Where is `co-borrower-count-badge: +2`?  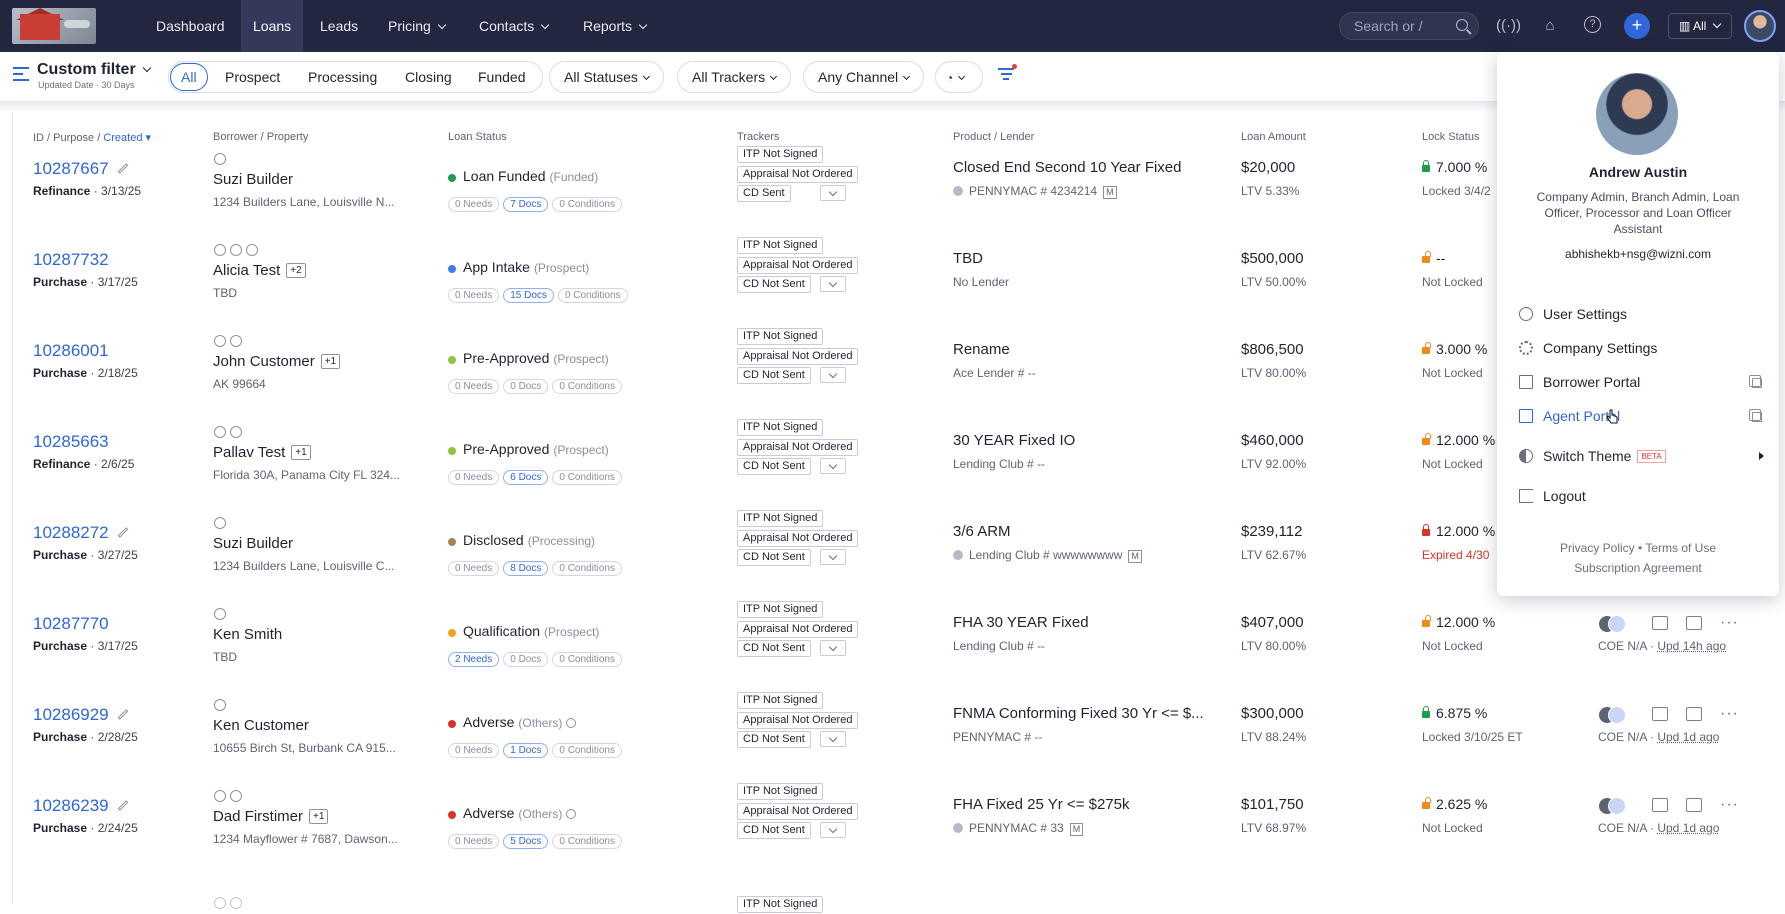
co-borrower-count-badge: +2 is located at coordinates (296, 270).